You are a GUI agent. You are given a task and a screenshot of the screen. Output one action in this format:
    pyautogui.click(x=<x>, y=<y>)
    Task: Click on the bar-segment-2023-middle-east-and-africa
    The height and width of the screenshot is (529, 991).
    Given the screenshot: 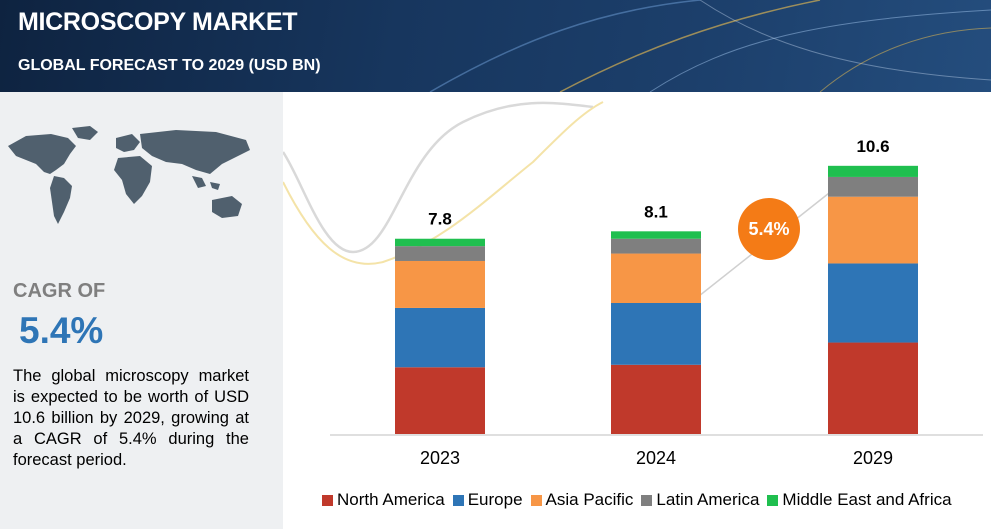 What is the action you would take?
    pyautogui.click(x=440, y=242)
    